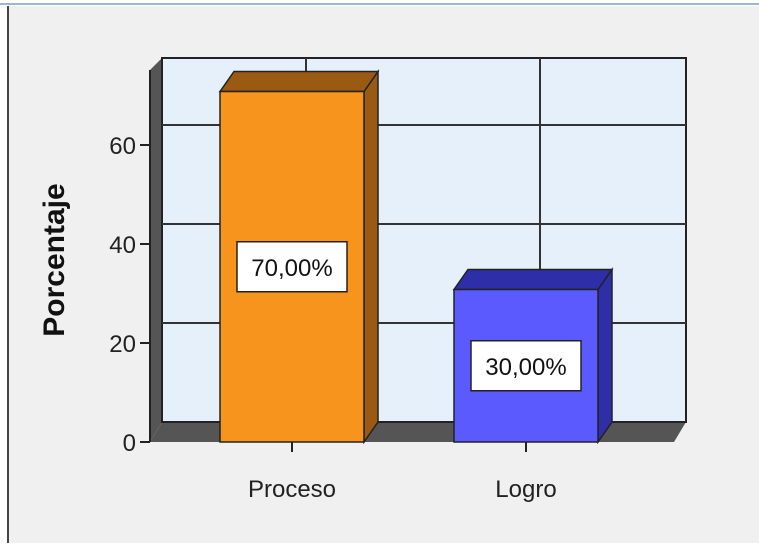  Describe the element at coordinates (129, 443) in the screenshot. I see `y-tick-label: 0` at that location.